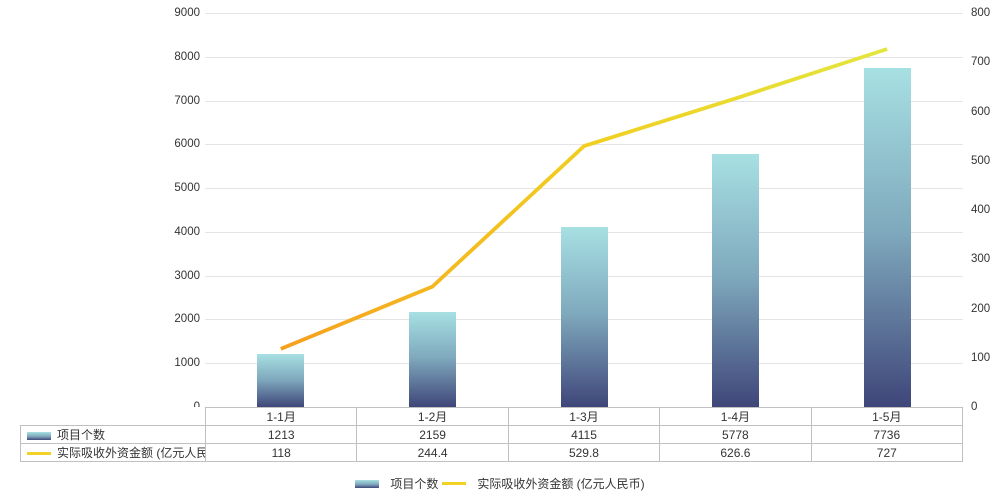 Image resolution: width=1000 pixels, height=500 pixels. Describe the element at coordinates (432, 434) in the screenshot. I see `table-value-cell: 2159` at that location.